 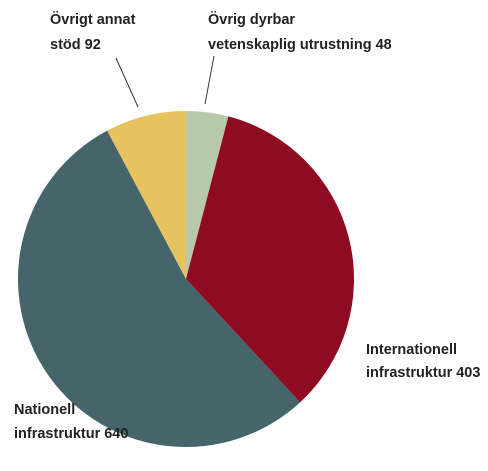 I want to click on label-internationell: Internationell infrastruktur 403, so click(x=423, y=361).